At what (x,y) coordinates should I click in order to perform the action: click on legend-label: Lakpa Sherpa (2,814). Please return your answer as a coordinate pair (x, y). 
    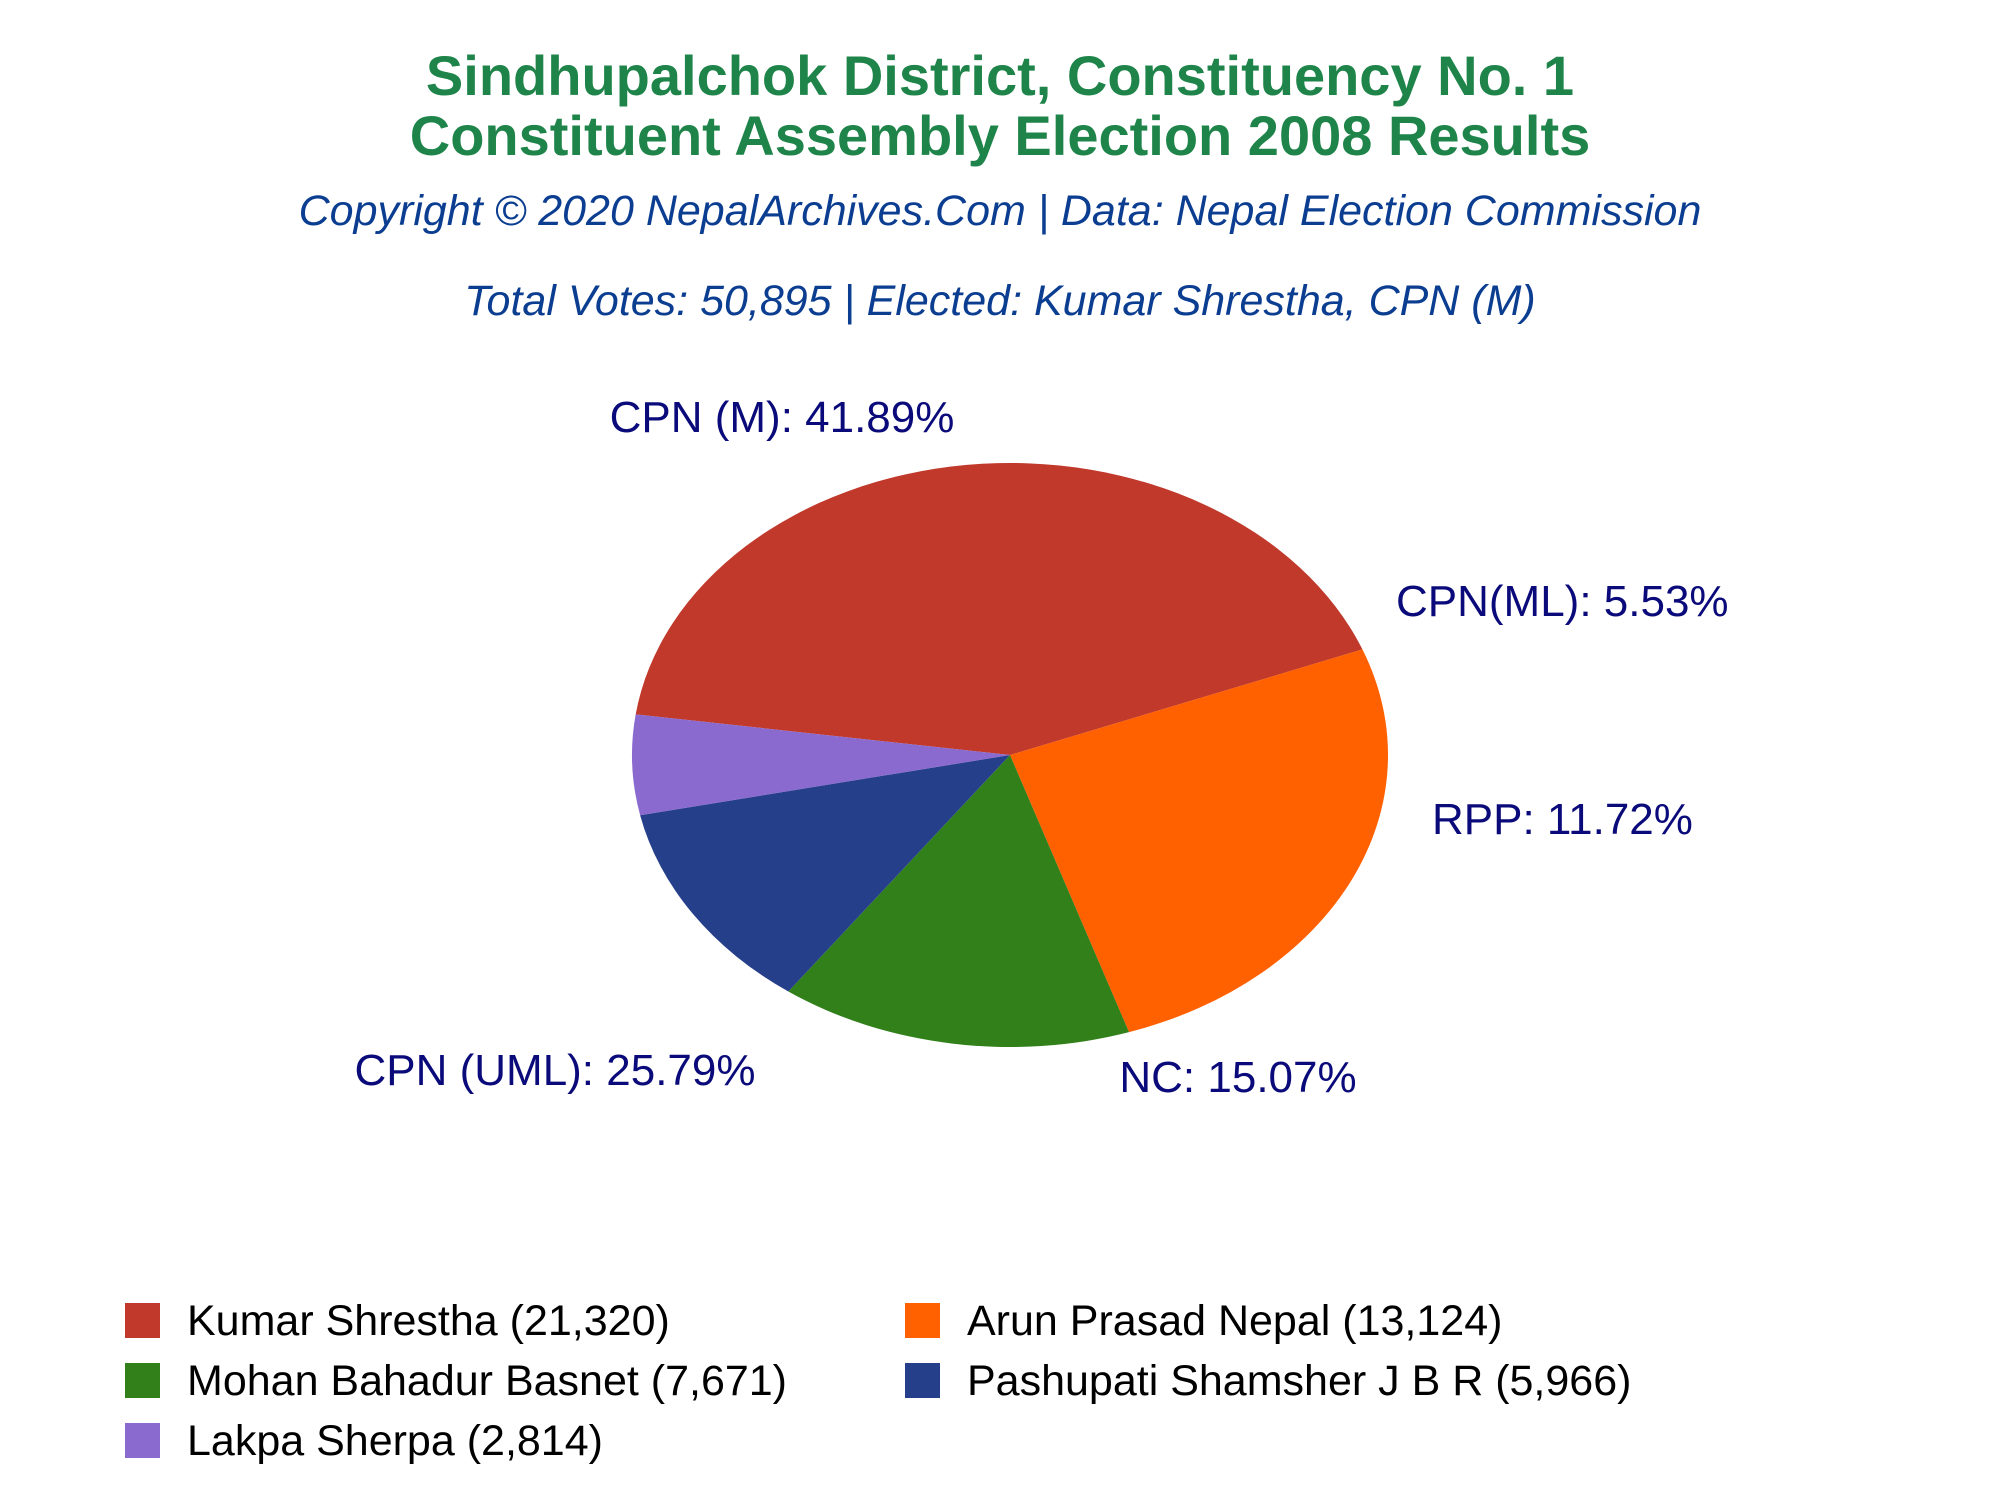
    Looking at the image, I should click on (395, 1441).